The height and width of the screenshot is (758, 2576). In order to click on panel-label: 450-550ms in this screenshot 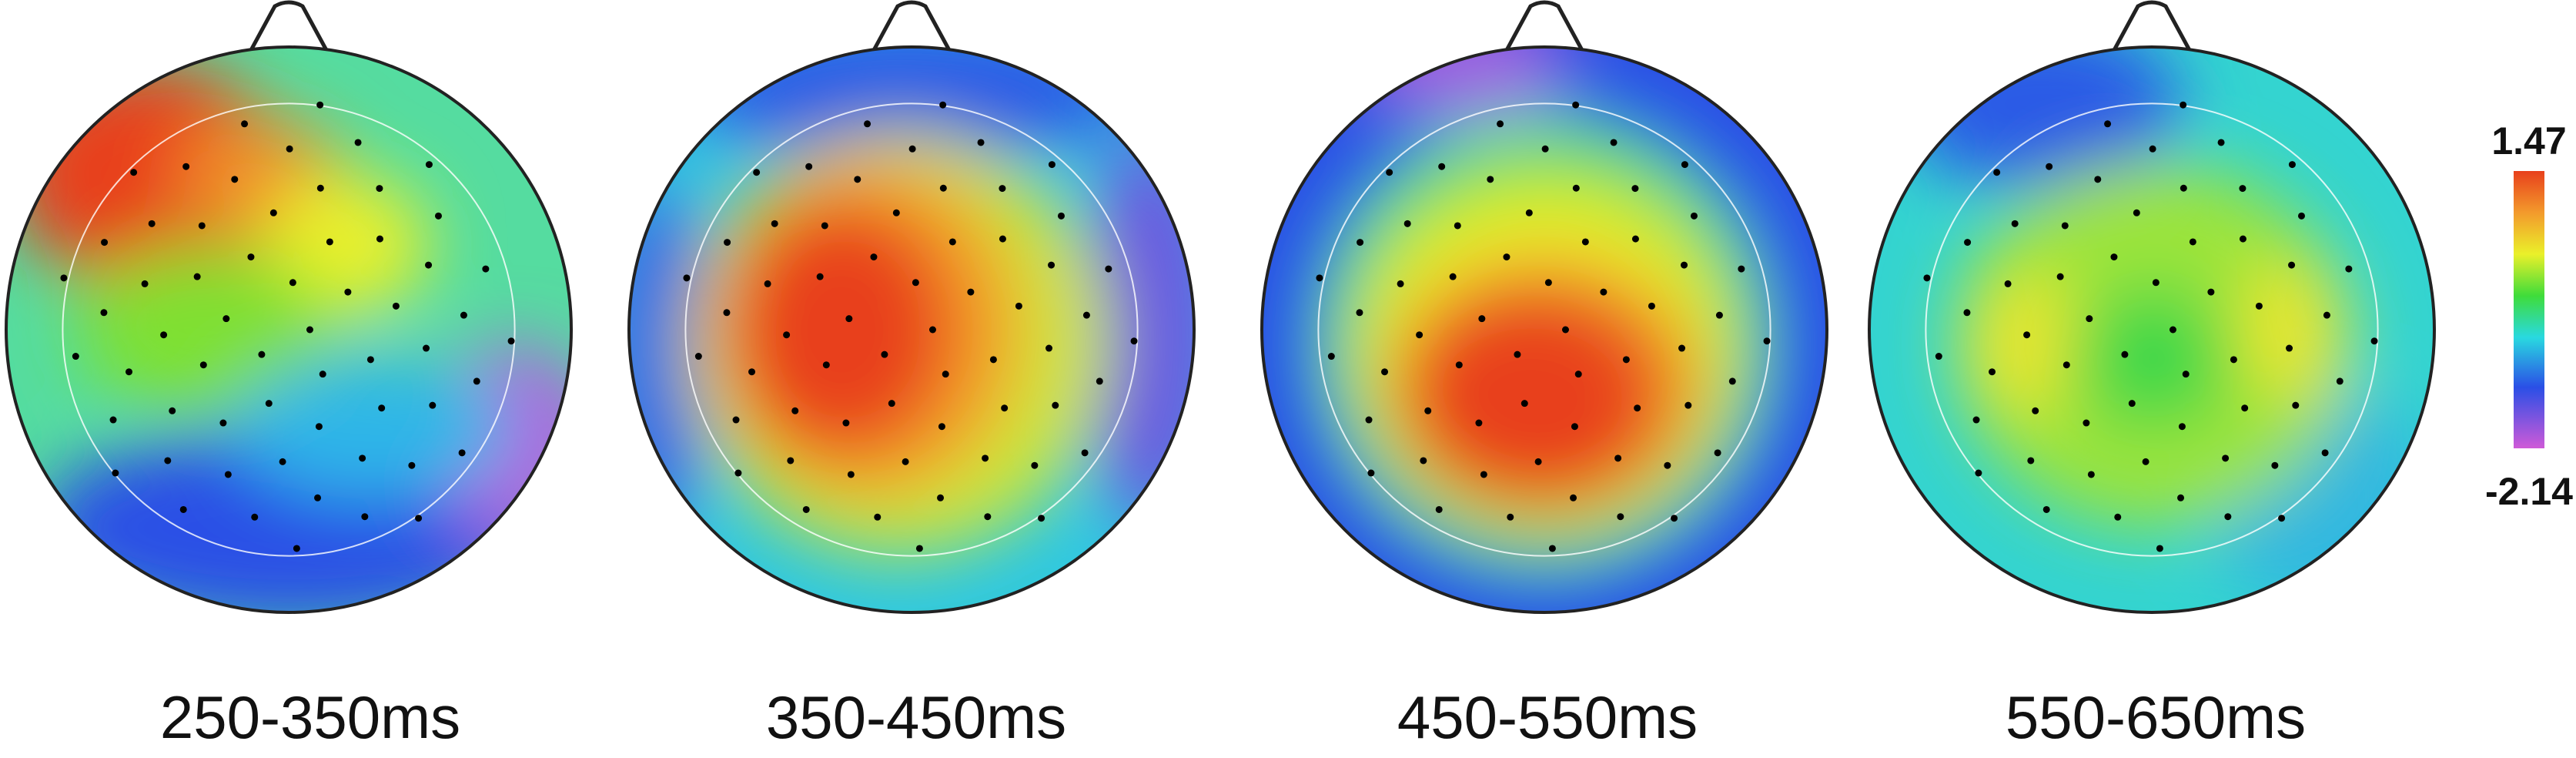, I will do `click(1548, 717)`.